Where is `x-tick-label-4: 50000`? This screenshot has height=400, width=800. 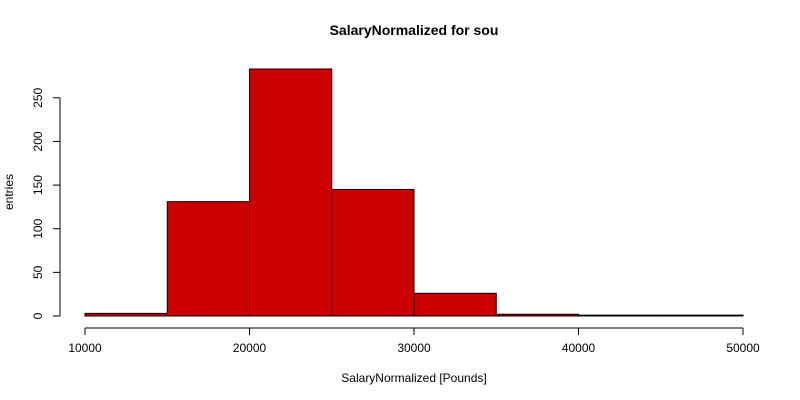
x-tick-label-4: 50000 is located at coordinates (743, 348).